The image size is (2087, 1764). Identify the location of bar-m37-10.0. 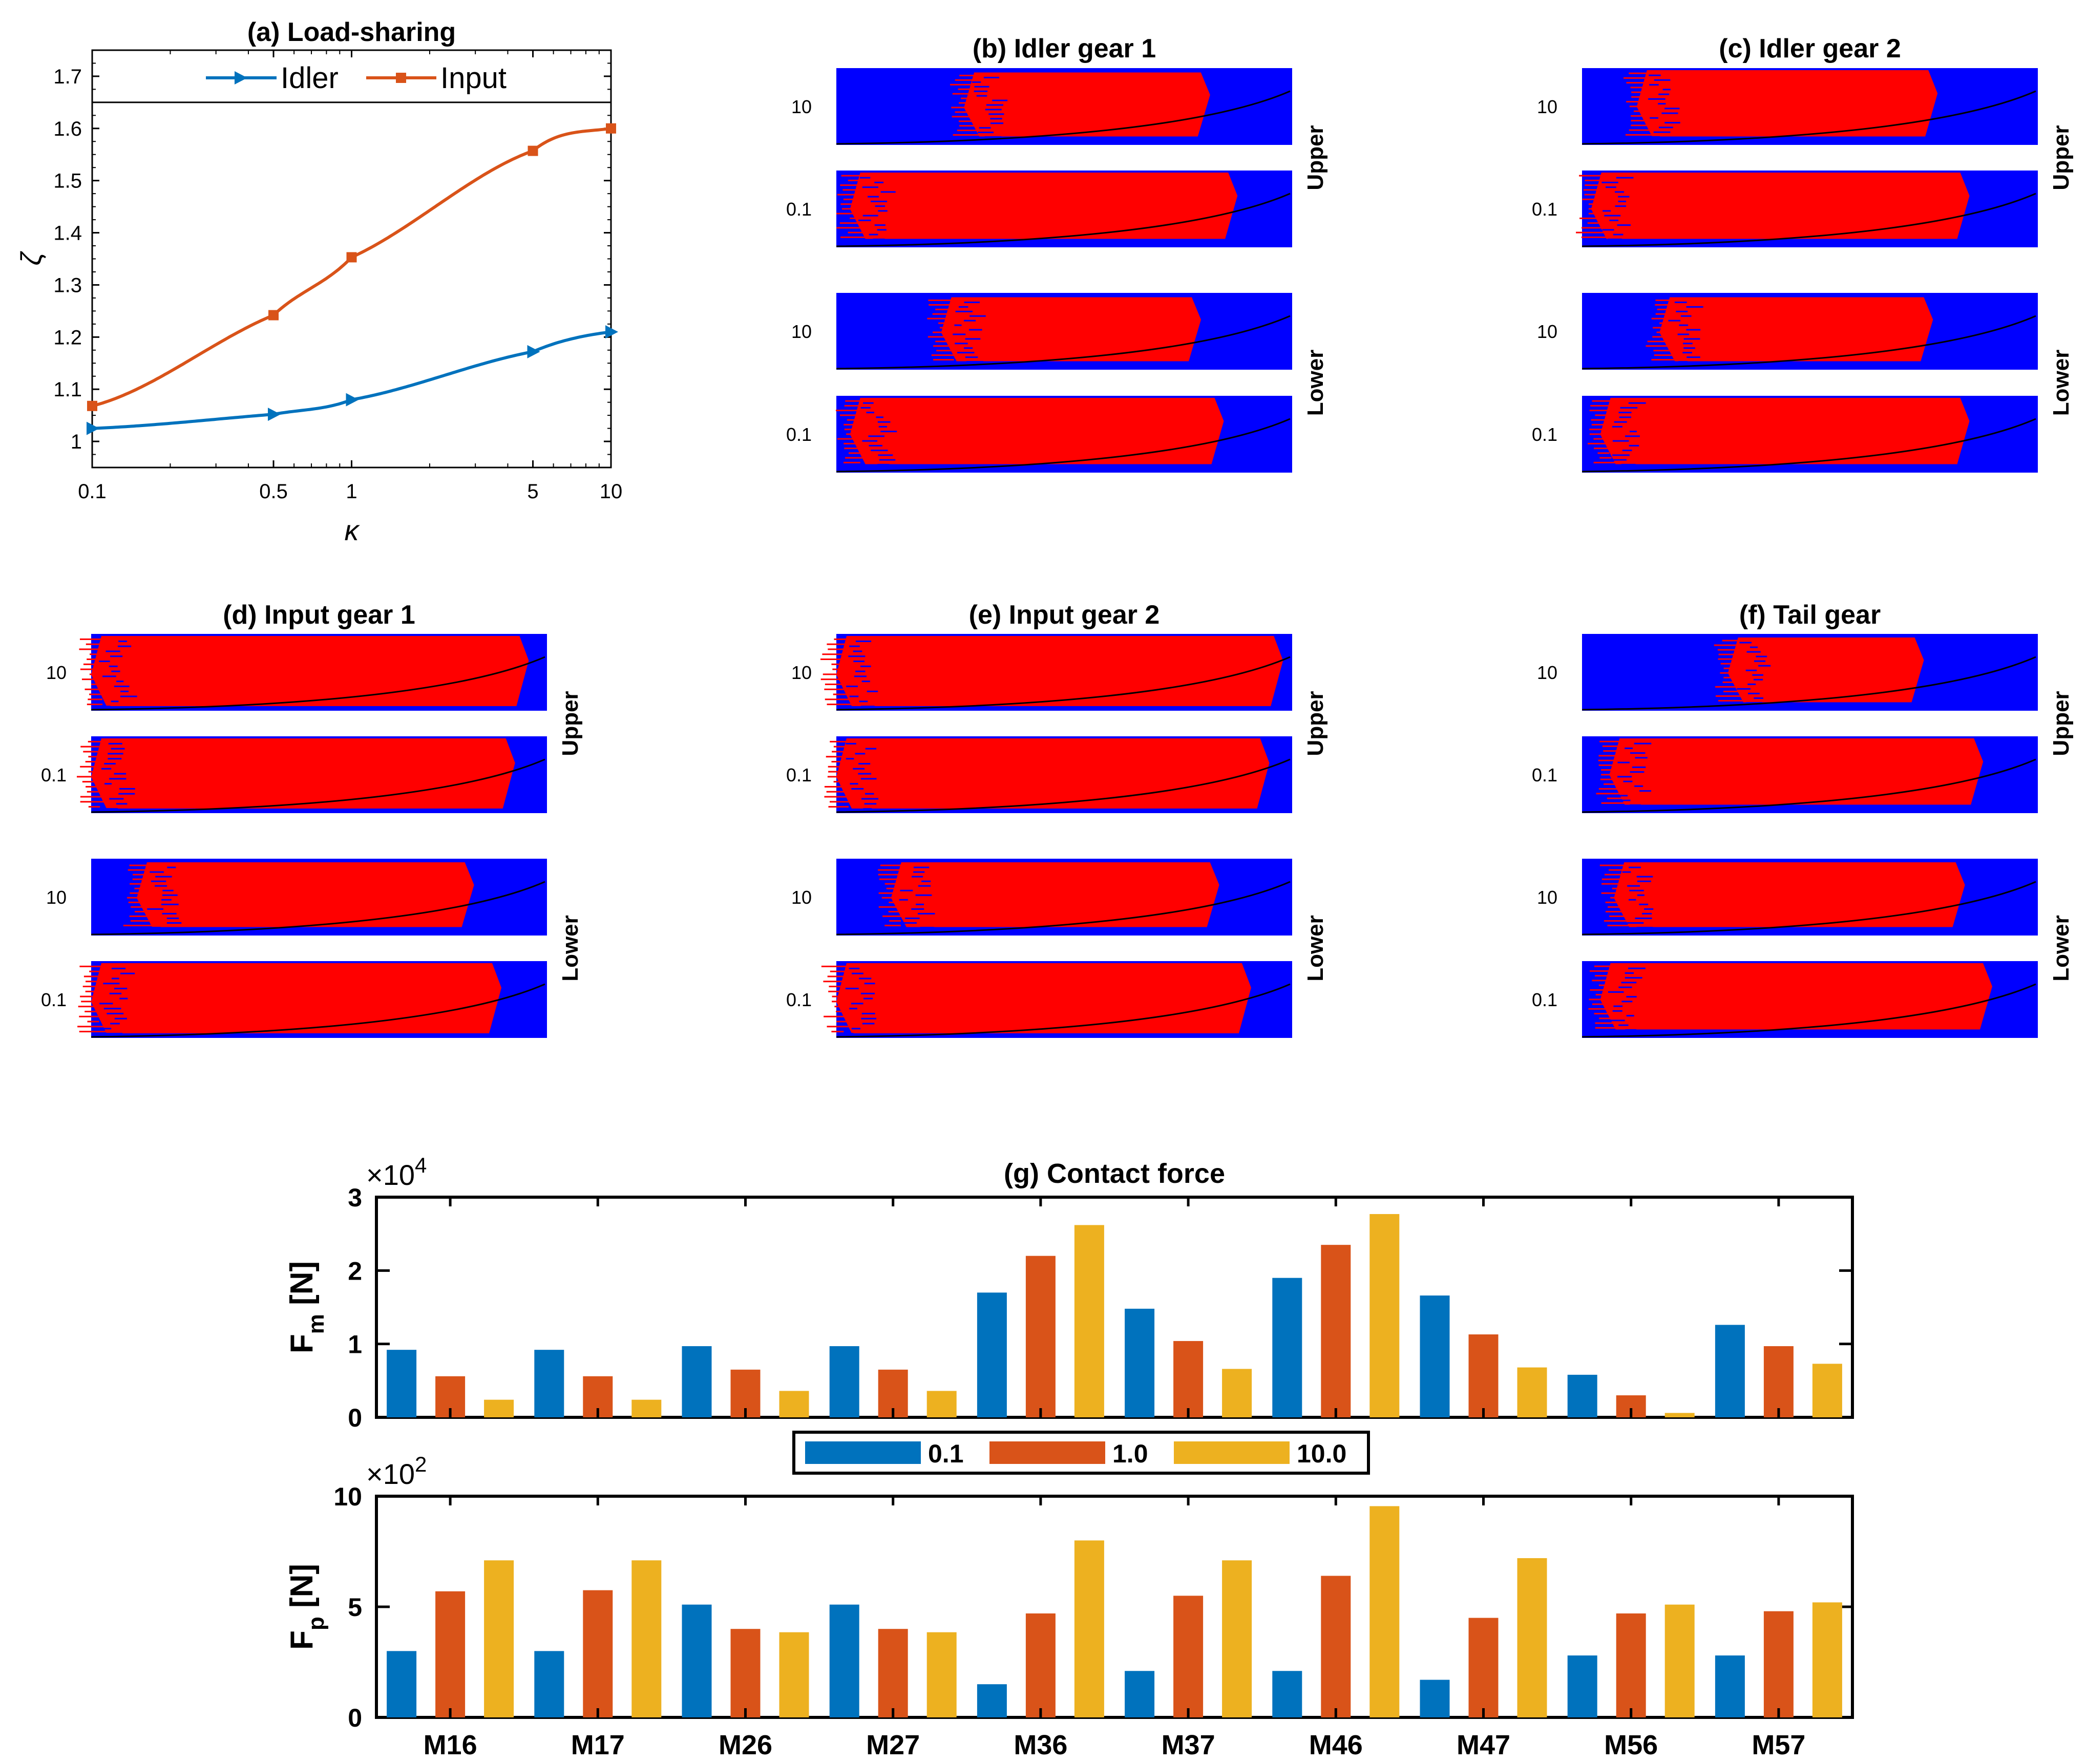
(1237, 1638).